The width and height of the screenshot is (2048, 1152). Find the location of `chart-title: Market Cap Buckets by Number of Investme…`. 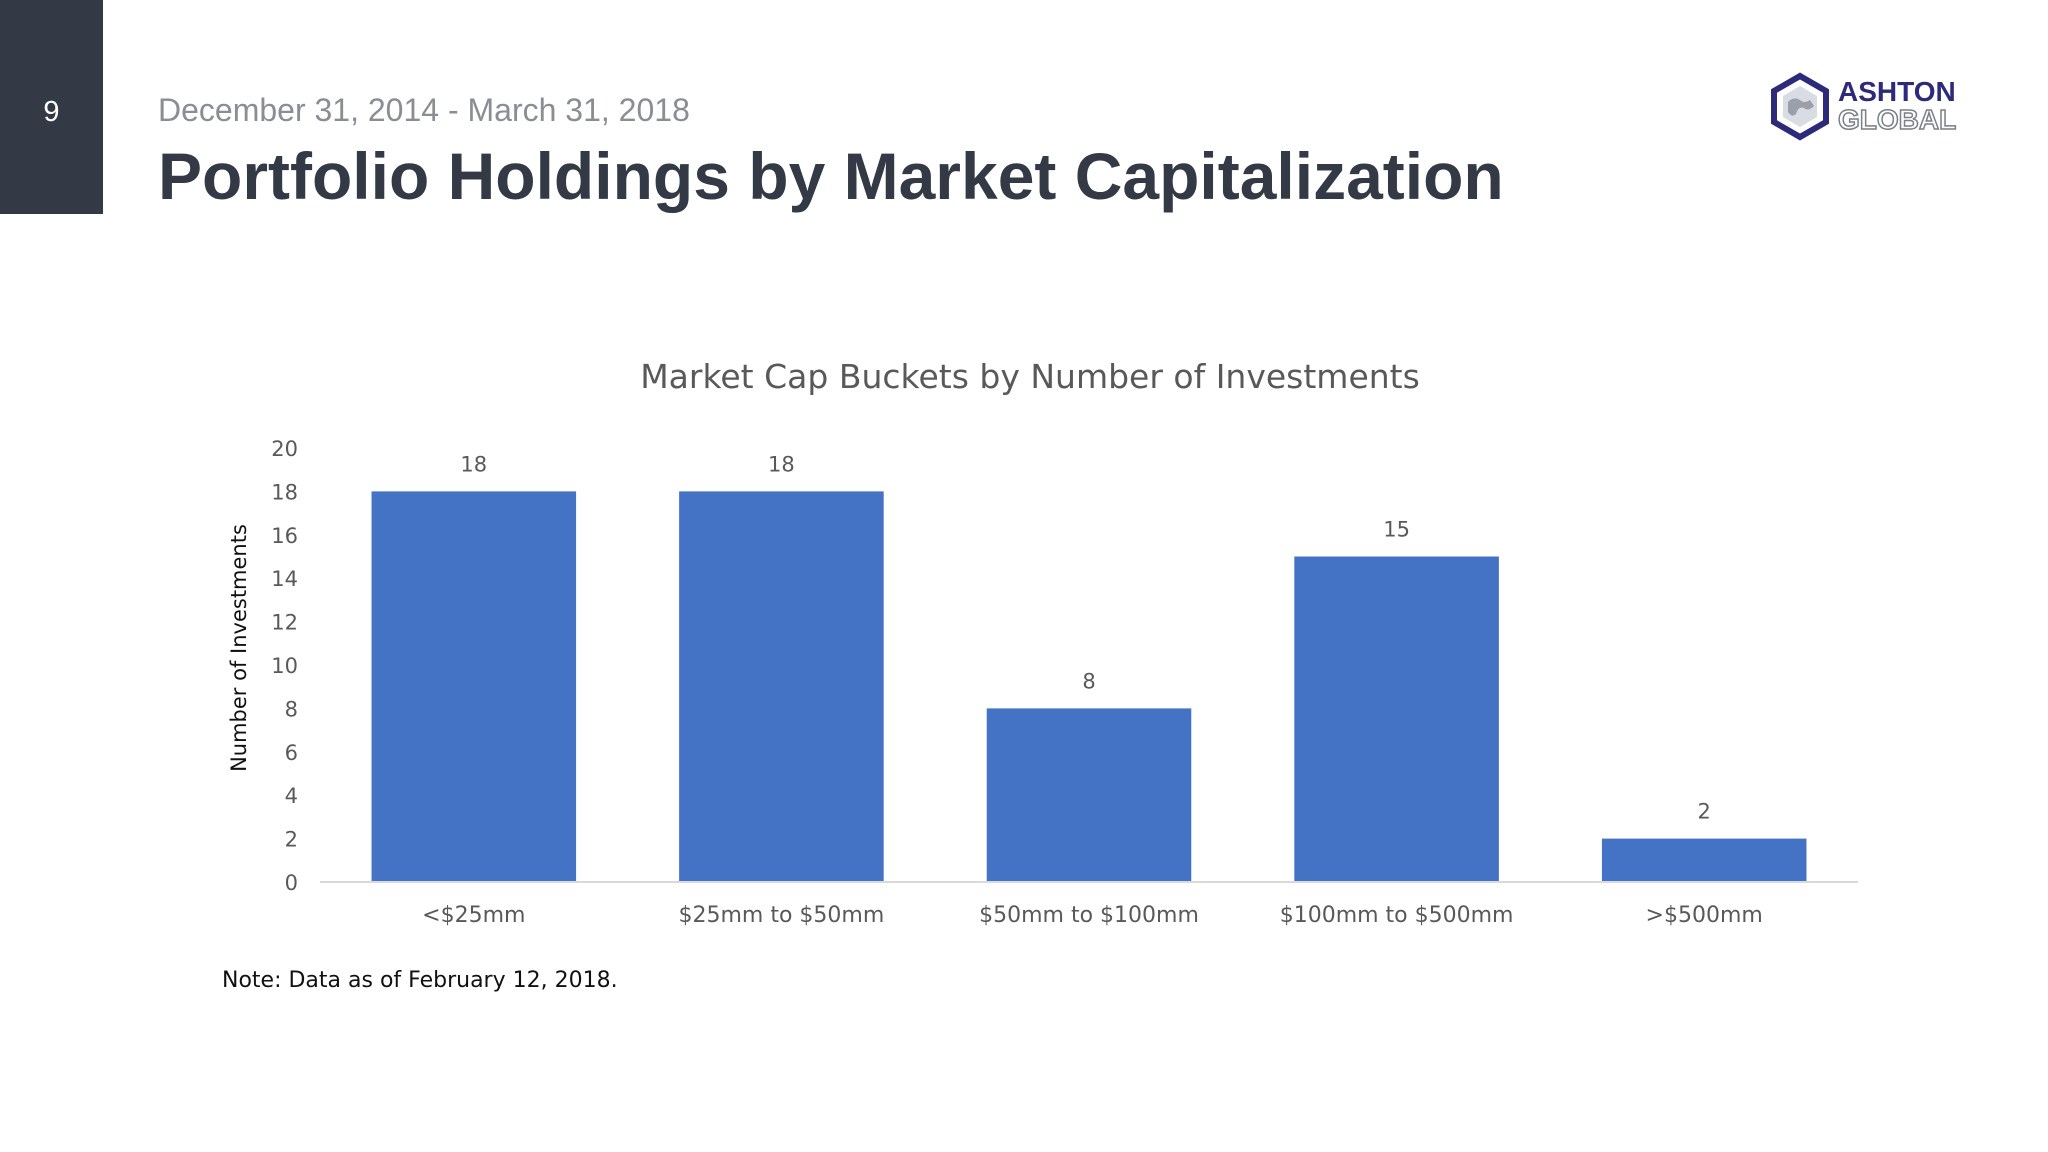

chart-title: Market Cap Buckets by Number of Investme… is located at coordinates (1030, 376).